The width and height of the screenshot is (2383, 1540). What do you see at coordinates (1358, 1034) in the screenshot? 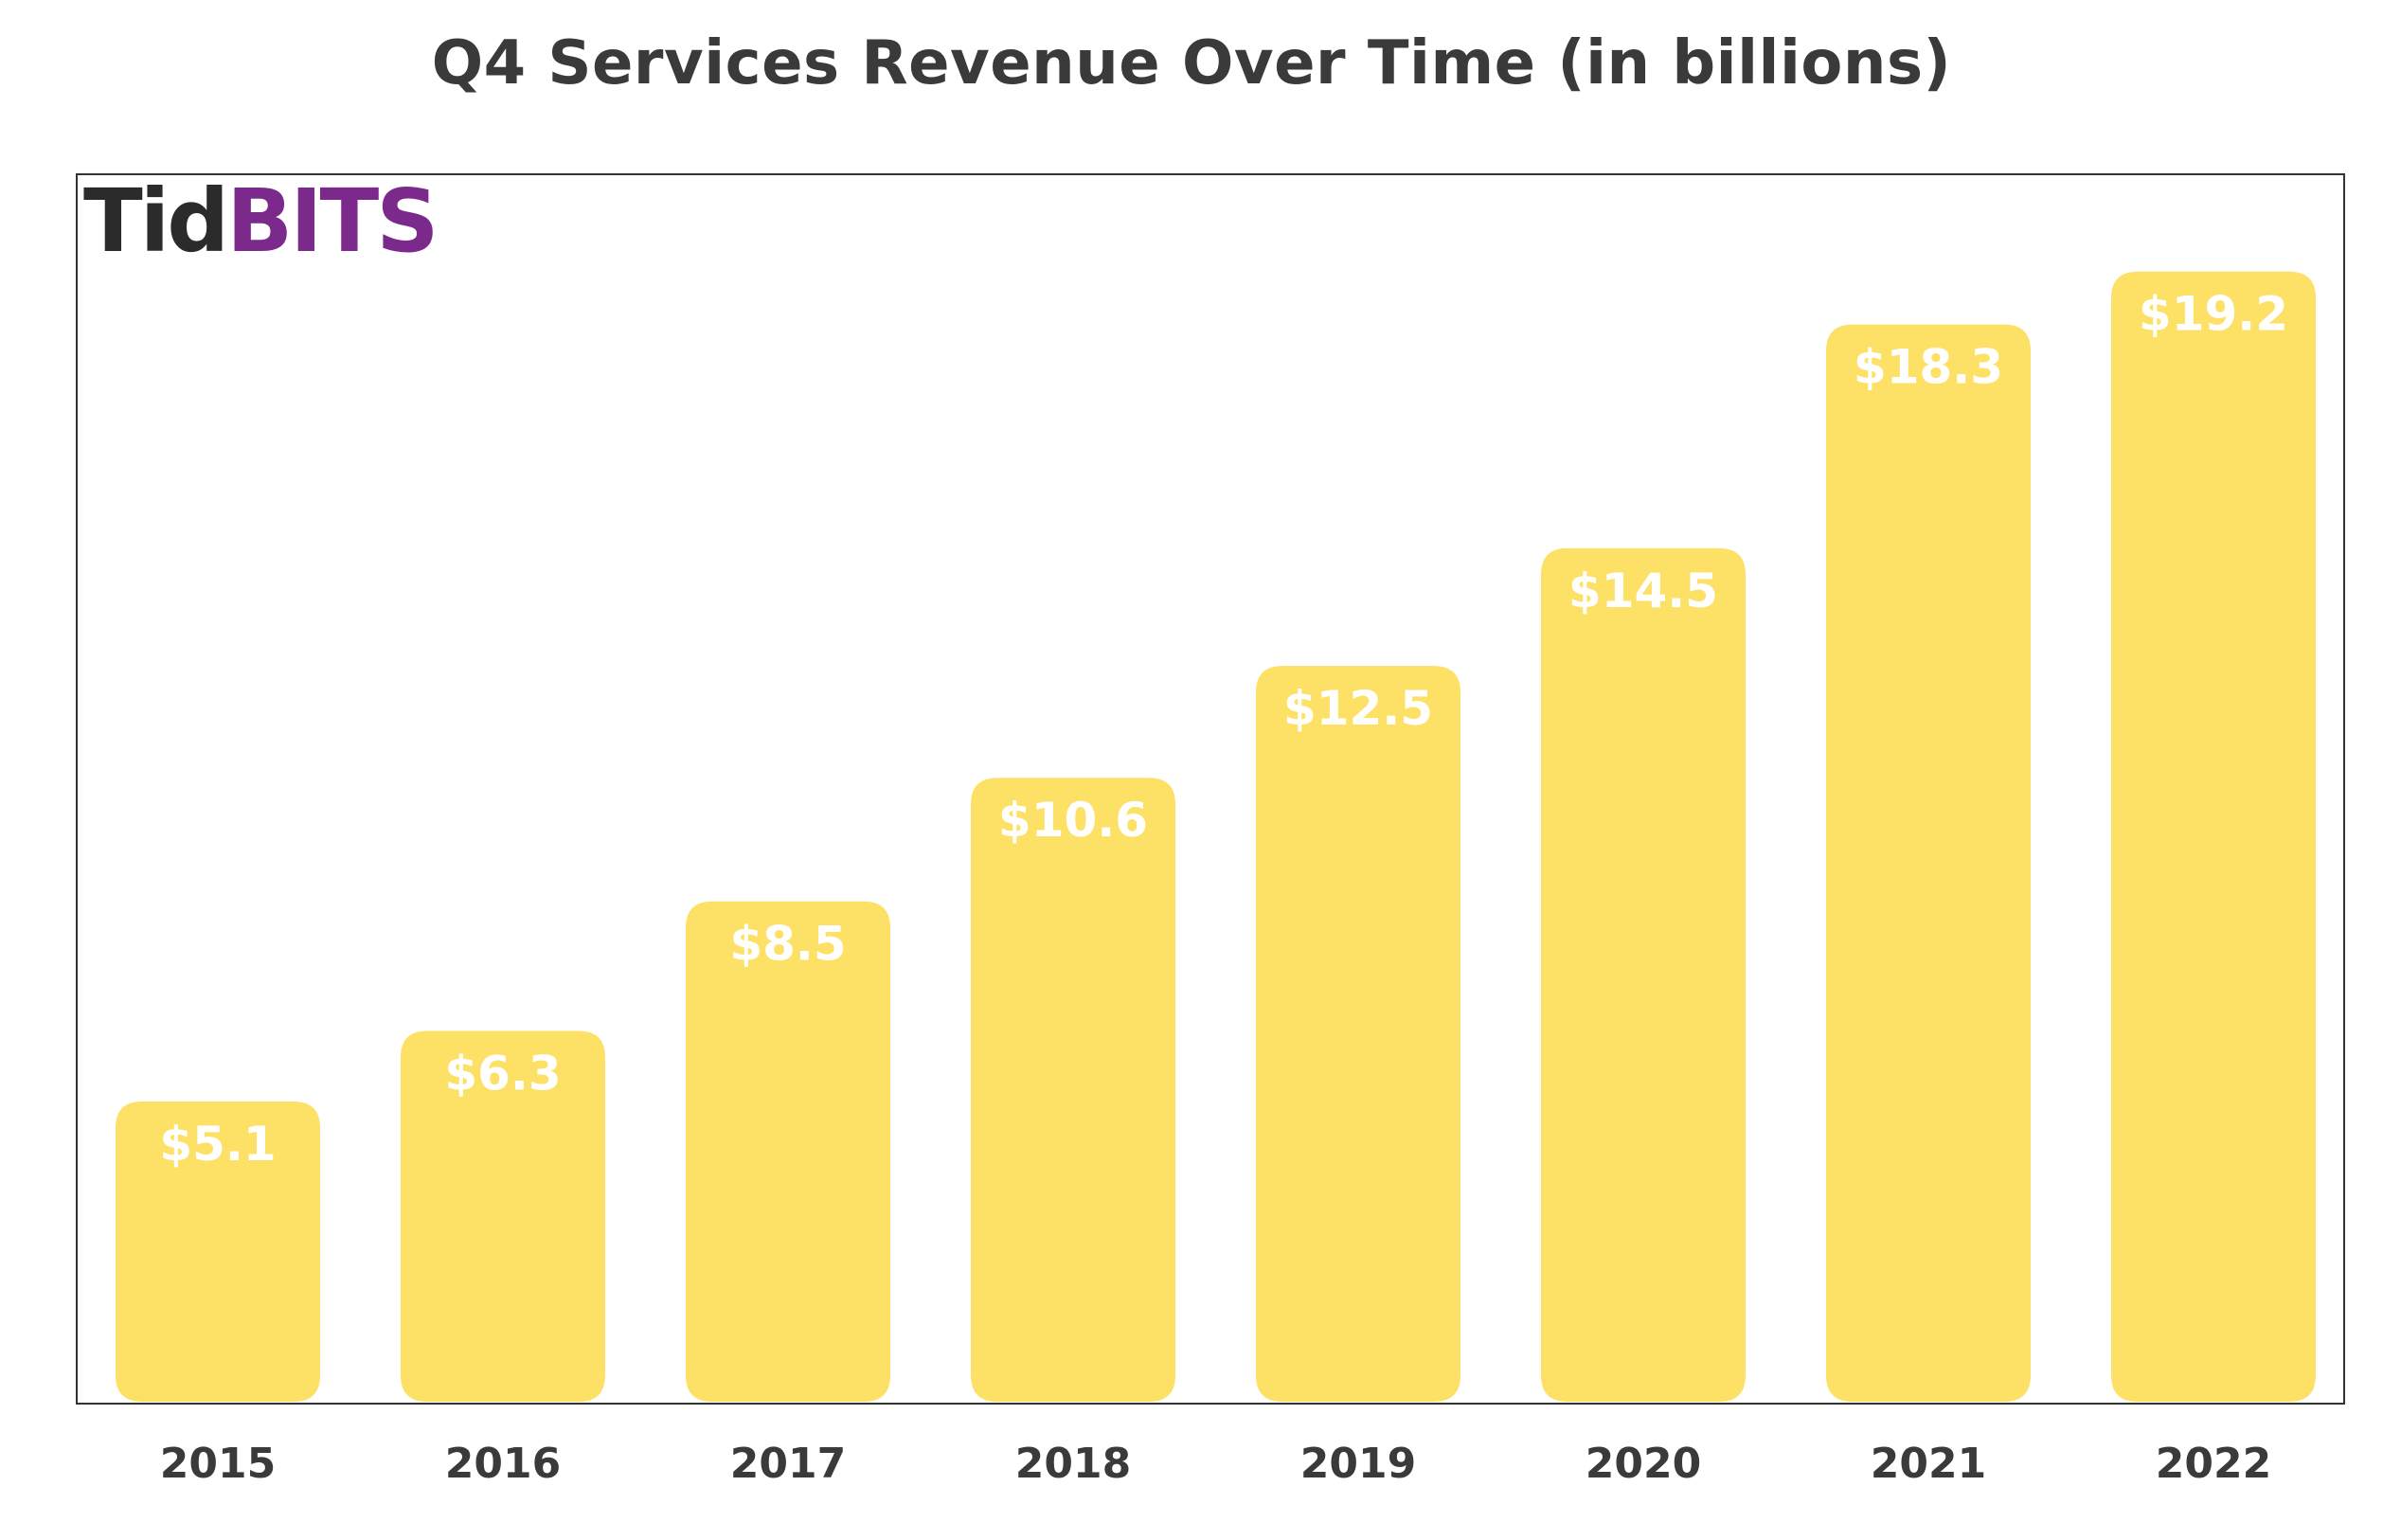
I see `bar-2019` at bounding box center [1358, 1034].